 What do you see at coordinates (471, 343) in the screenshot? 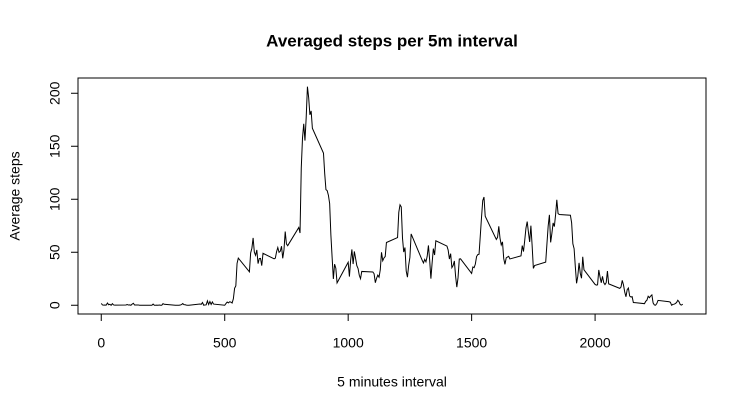
I see `x-tick-label: 1500` at bounding box center [471, 343].